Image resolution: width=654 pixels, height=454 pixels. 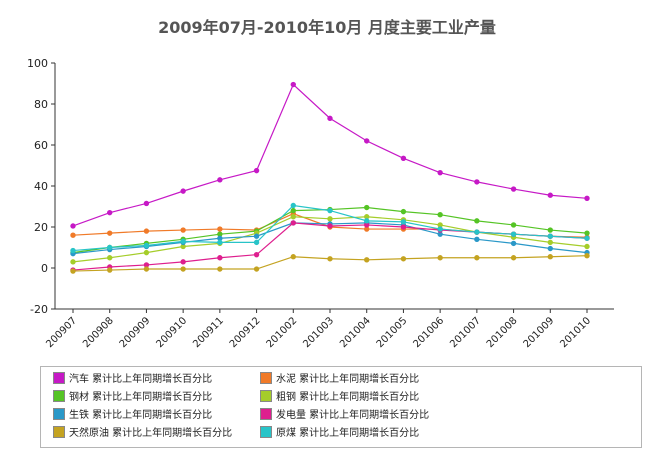 What do you see at coordinates (318, 332) in the screenshot?
I see `x-tick-label: 201003` at bounding box center [318, 332].